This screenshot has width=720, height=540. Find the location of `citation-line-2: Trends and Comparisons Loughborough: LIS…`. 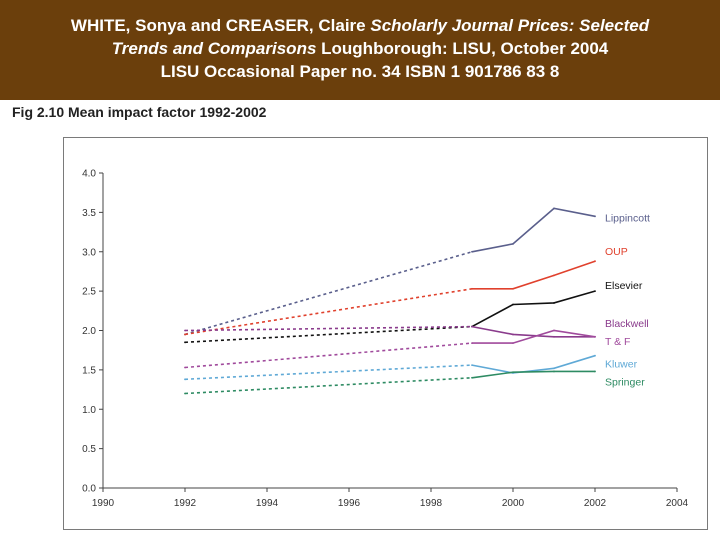

citation-line-2: Trends and Comparisons Loughborough: LIS… is located at coordinates (360, 48).